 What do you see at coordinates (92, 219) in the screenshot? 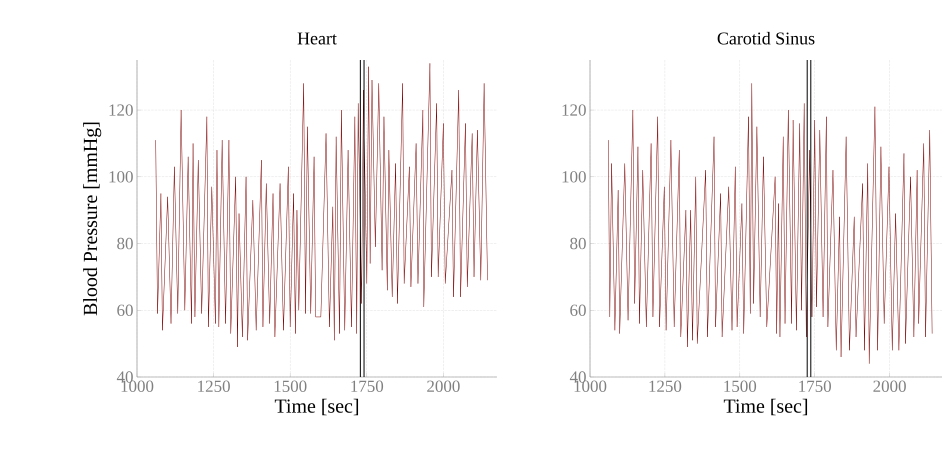
I see `y-axis-title: Blood Pressure [mmHg]` at bounding box center [92, 219].